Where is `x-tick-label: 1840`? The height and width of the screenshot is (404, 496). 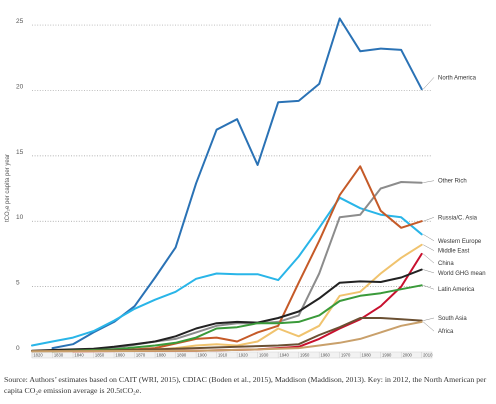 x-tick-label: 1840 is located at coordinates (79, 355).